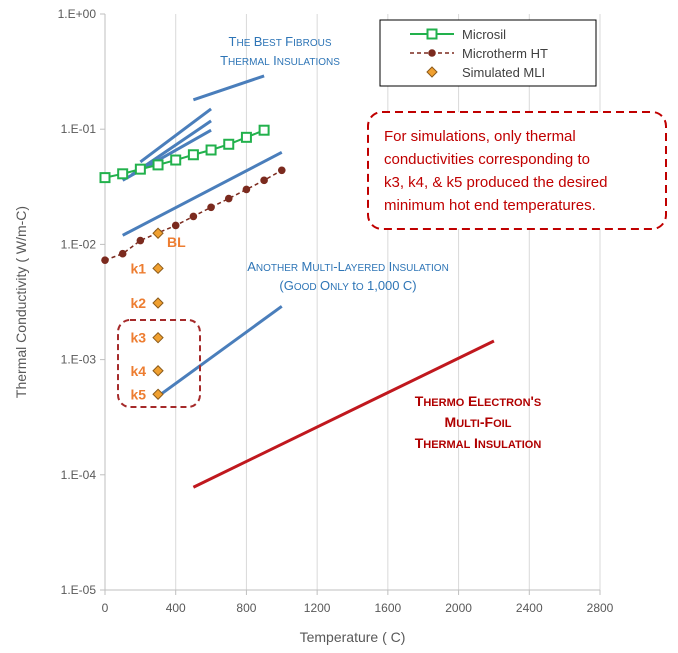 The height and width of the screenshot is (653, 678). I want to click on legend-swatch-square, so click(432, 34).